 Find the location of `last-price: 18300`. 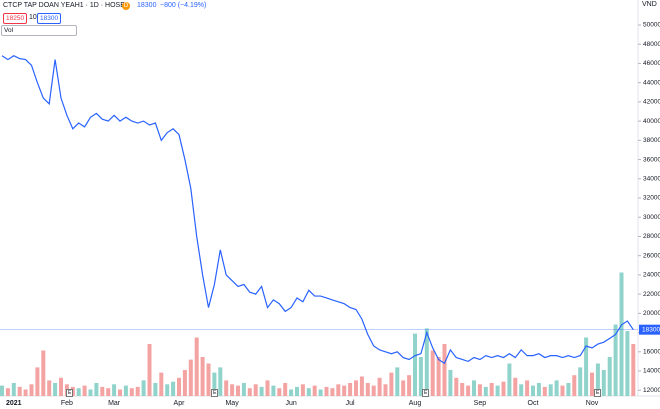

last-price: 18300 is located at coordinates (147, 5).